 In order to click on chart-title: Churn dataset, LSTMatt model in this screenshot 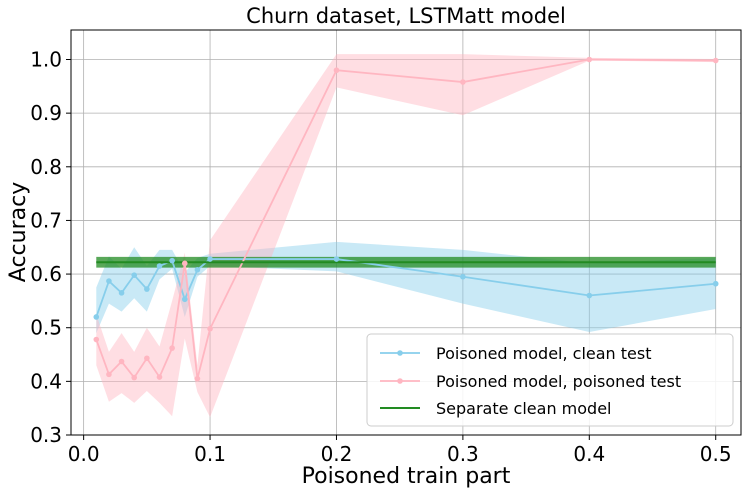, I will do `click(406, 16)`.